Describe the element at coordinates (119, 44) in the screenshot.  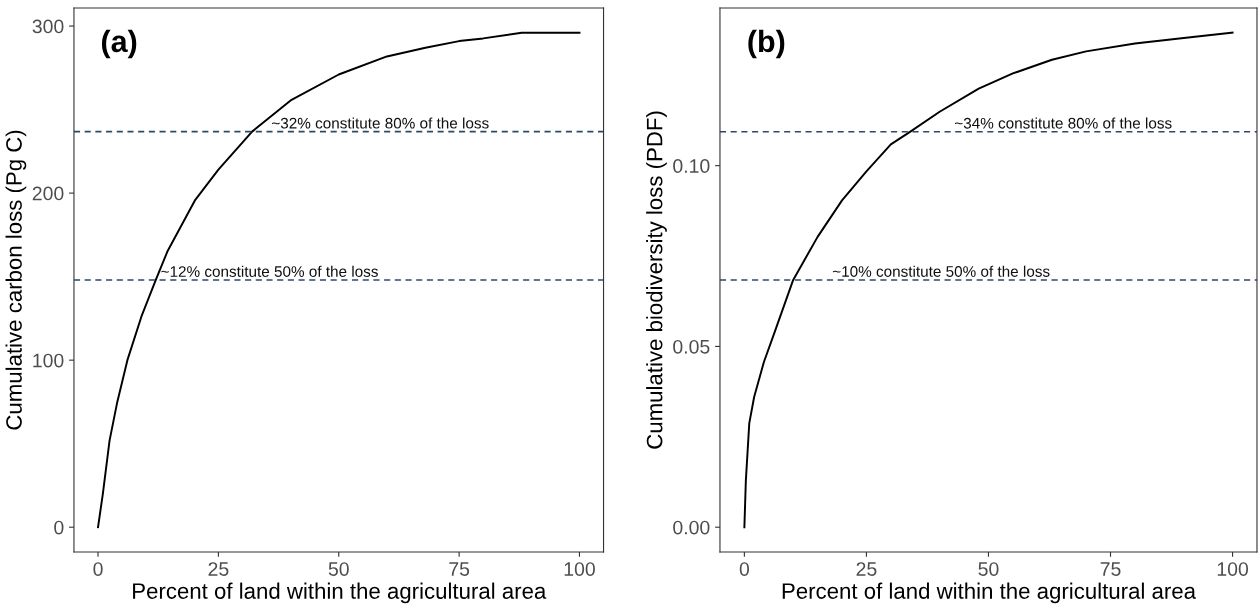
I see `text: (a)` at that location.